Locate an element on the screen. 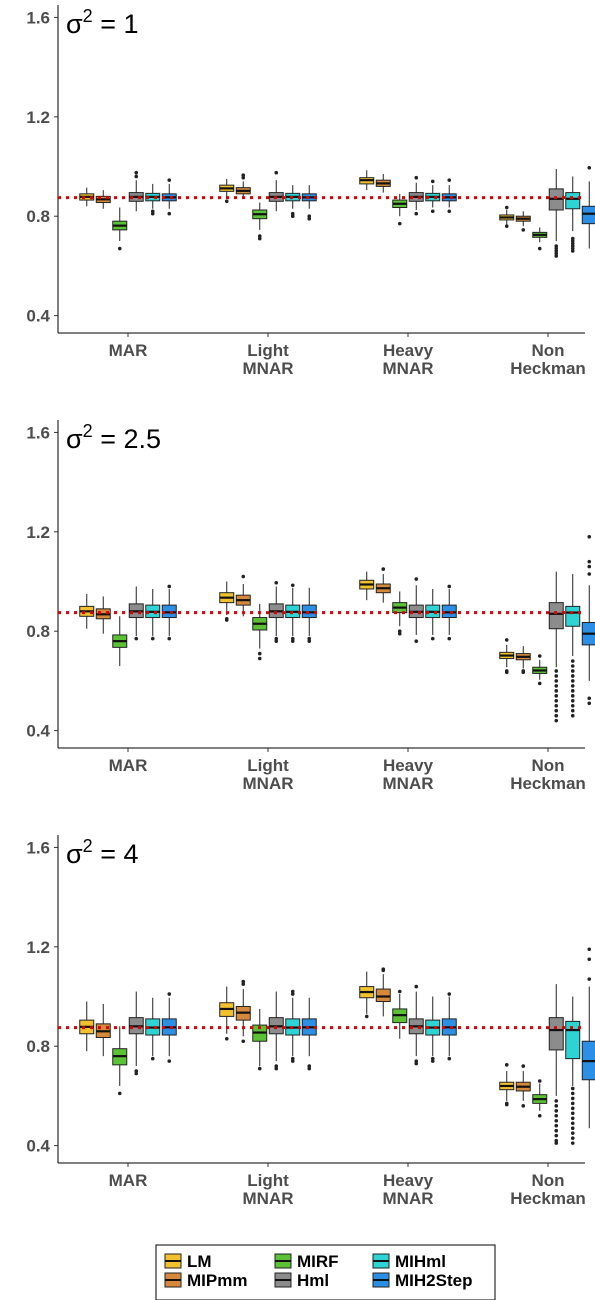 This screenshot has width=595, height=1300. y-tick-label: 0.8 is located at coordinates (38, 216).